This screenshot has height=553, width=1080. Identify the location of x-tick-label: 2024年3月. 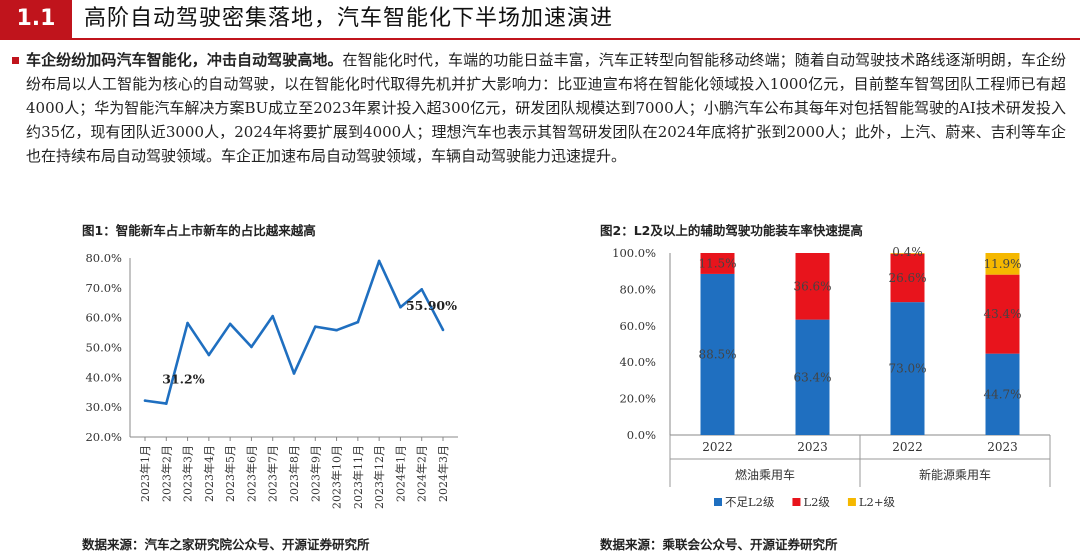
(443, 473).